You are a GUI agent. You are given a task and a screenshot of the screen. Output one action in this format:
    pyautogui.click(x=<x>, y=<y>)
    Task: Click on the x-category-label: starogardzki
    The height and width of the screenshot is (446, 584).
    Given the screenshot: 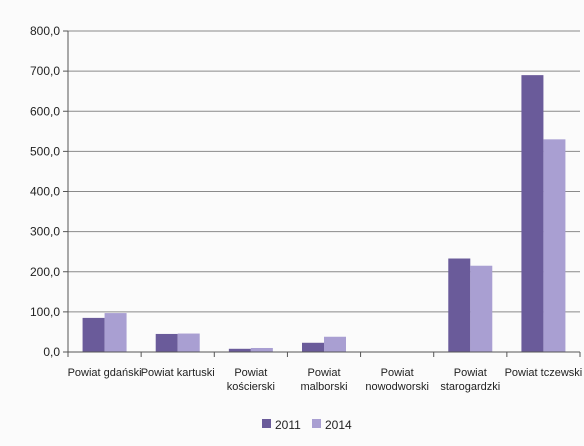 What is the action you would take?
    pyautogui.click(x=470, y=387)
    